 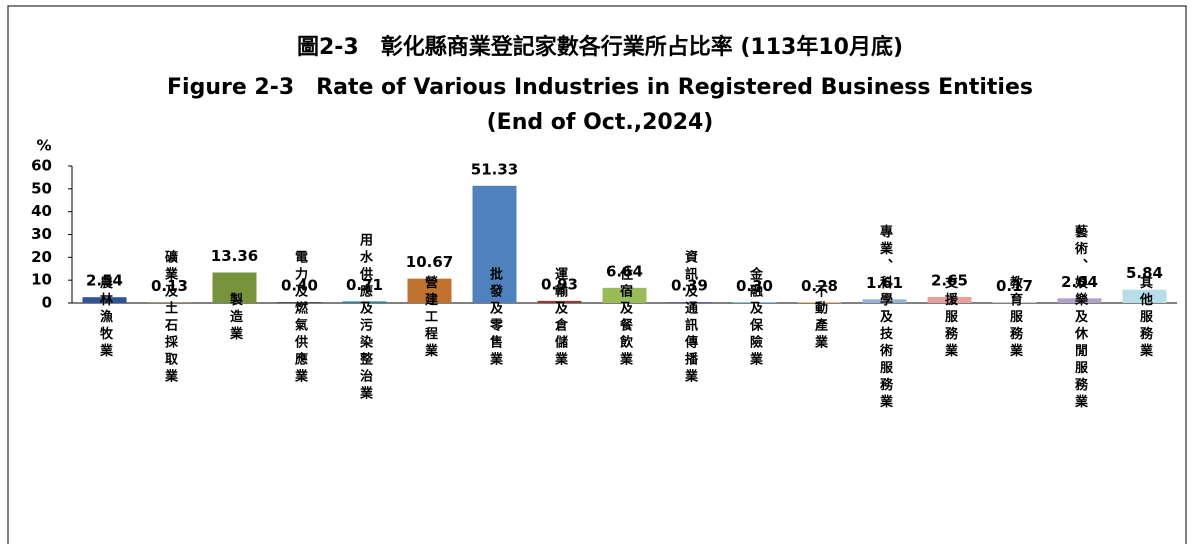 What do you see at coordinates (689, 286) in the screenshot?
I see `value-label: 0.39` at bounding box center [689, 286].